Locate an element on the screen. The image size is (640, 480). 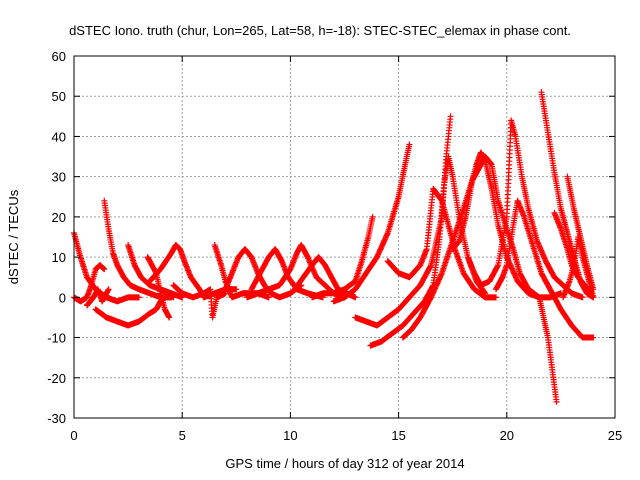
y-tick-label: 10 is located at coordinates (59, 257).